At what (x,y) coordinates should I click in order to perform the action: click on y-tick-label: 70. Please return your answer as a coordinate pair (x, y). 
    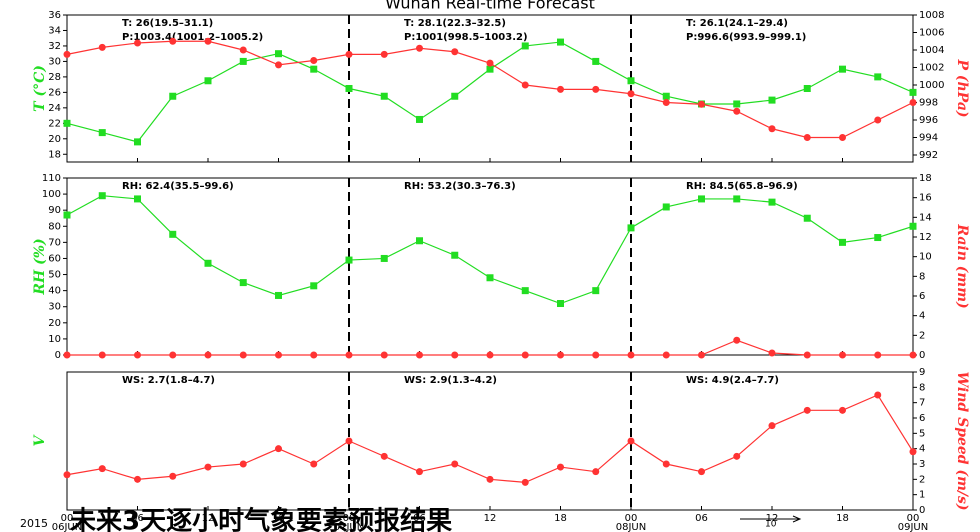
    Looking at the image, I should click on (54, 242).